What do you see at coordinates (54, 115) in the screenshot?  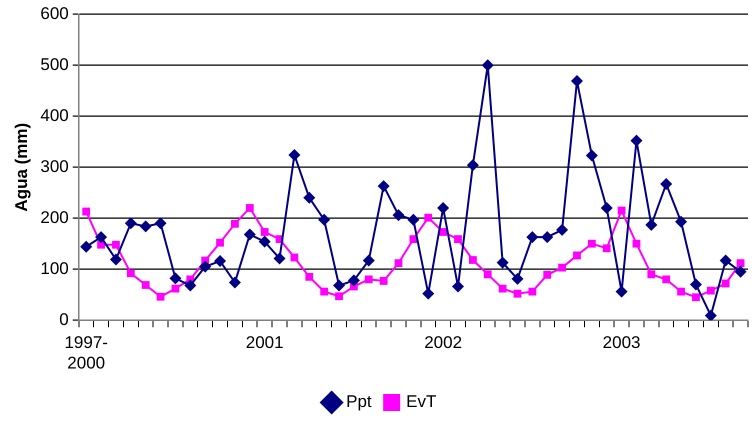 I see `y-tick-label: 400` at bounding box center [54, 115].